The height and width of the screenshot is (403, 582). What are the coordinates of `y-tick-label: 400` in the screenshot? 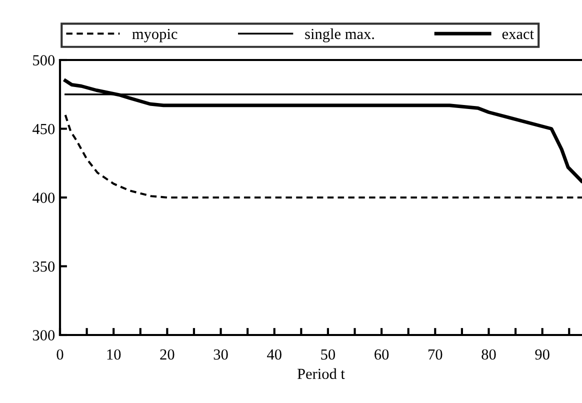 It's located at (43, 197).